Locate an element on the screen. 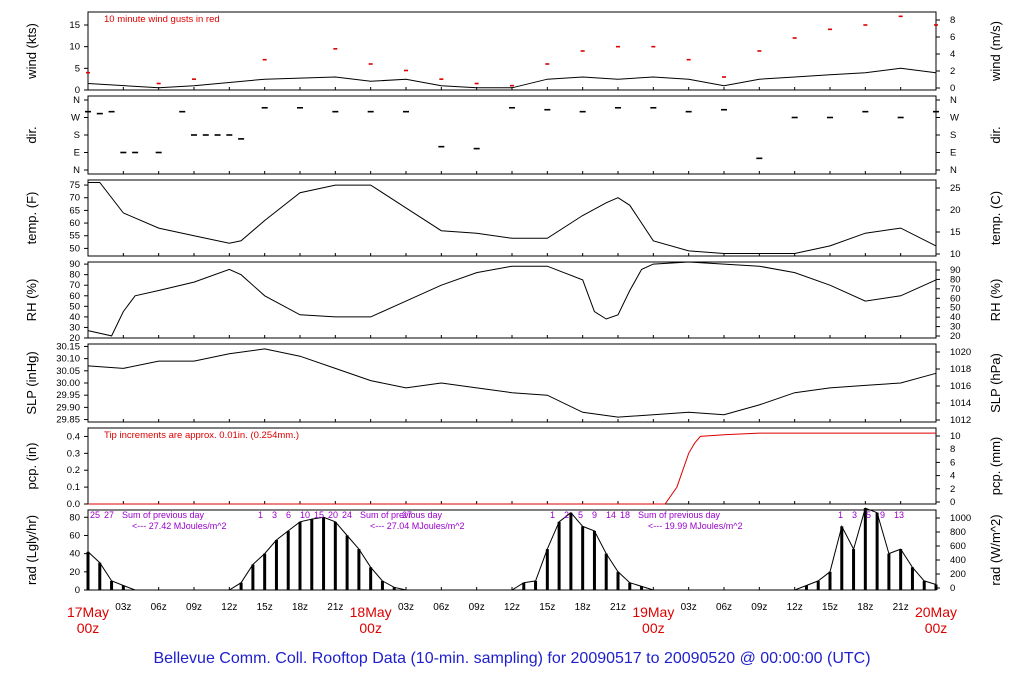 This screenshot has height=700, width=1024. ytick-label-right-rad: 1000 is located at coordinates (960, 518).